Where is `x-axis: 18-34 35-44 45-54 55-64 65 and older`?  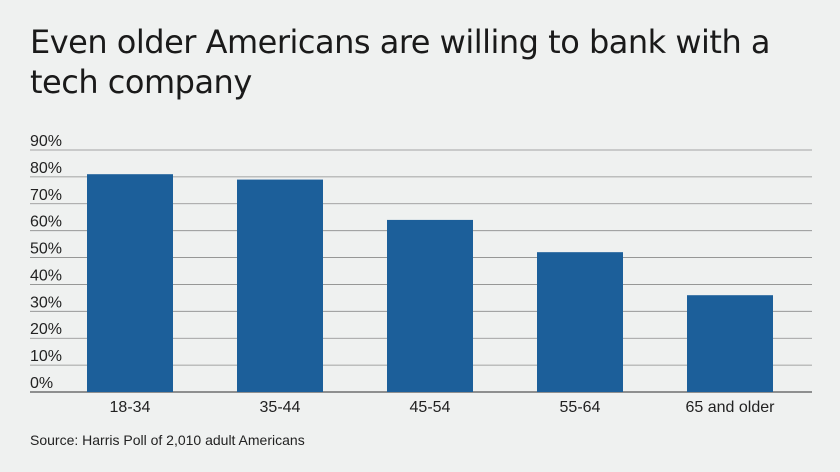
x-axis: 18-34 35-44 45-54 55-64 65 and older is located at coordinates (443, 407).